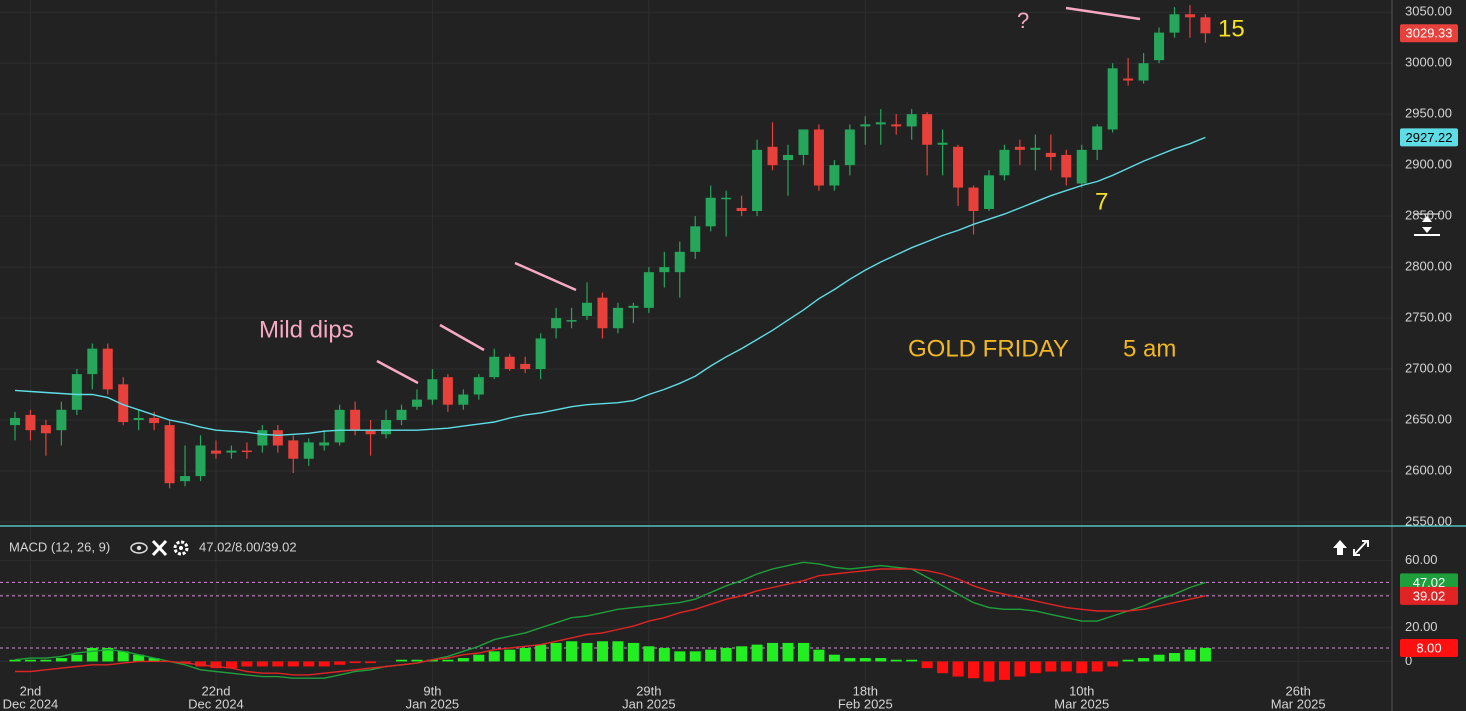 The height and width of the screenshot is (711, 1466). I want to click on annotation: 5 am, so click(1149, 348).